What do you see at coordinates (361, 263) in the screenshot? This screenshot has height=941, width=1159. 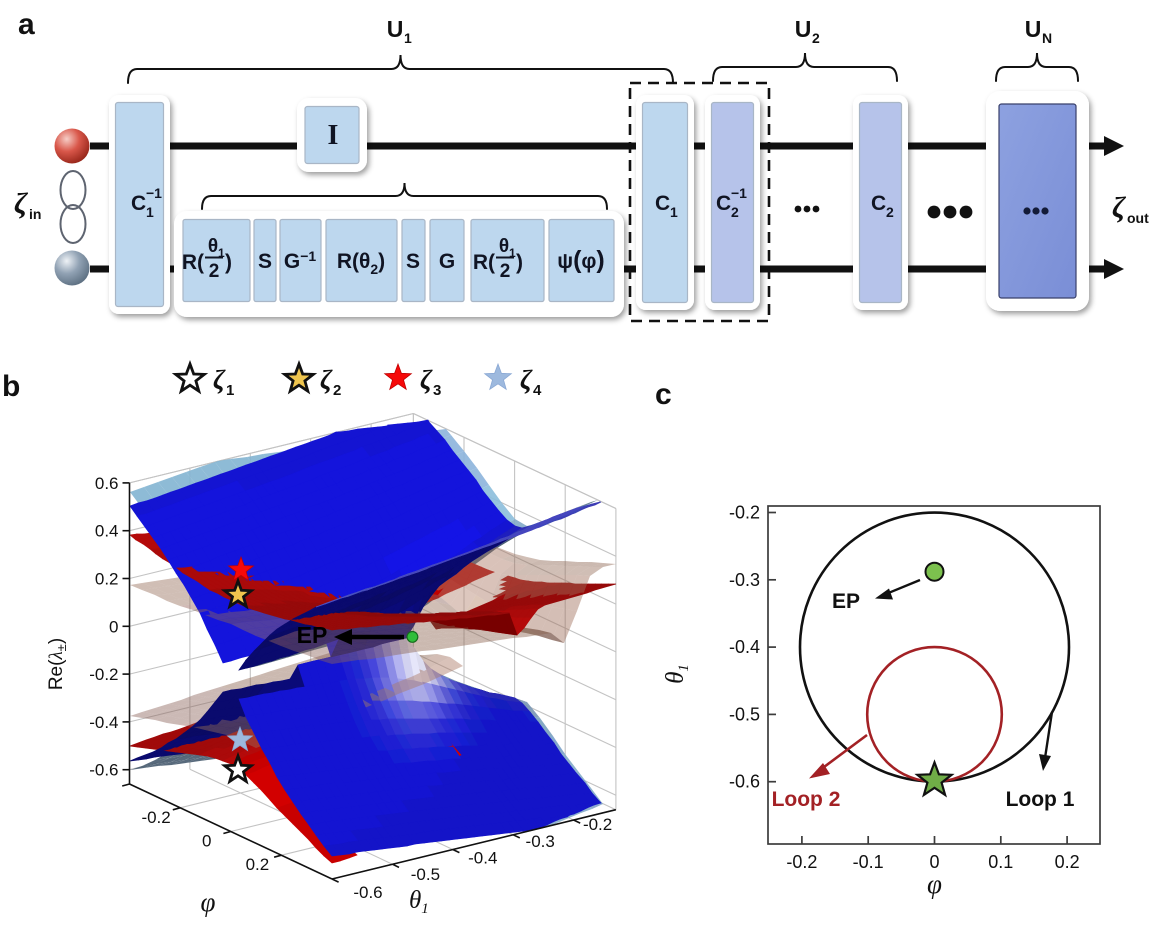 I see `svg-text: R(θ2)` at bounding box center [361, 263].